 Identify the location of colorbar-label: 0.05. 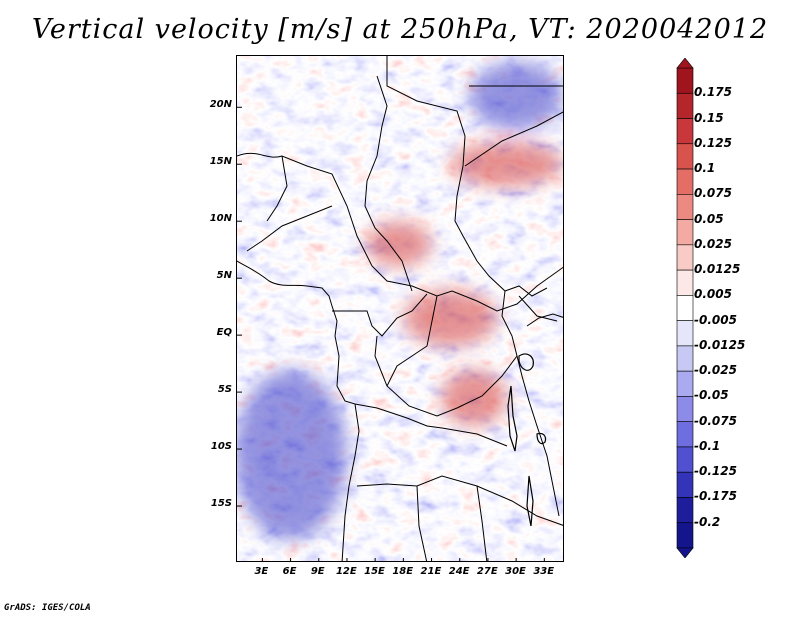
(709, 218).